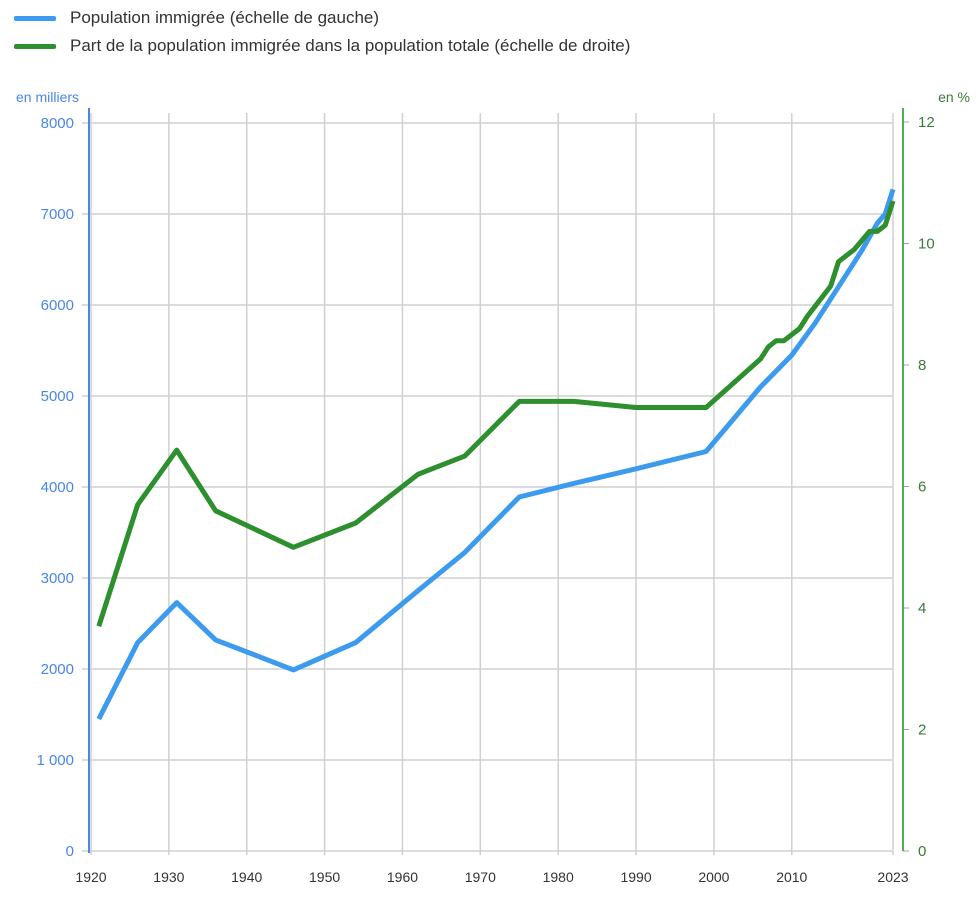 The image size is (980, 897). Describe the element at coordinates (954, 97) in the screenshot. I see `right-axis-unit-label: en %` at that location.